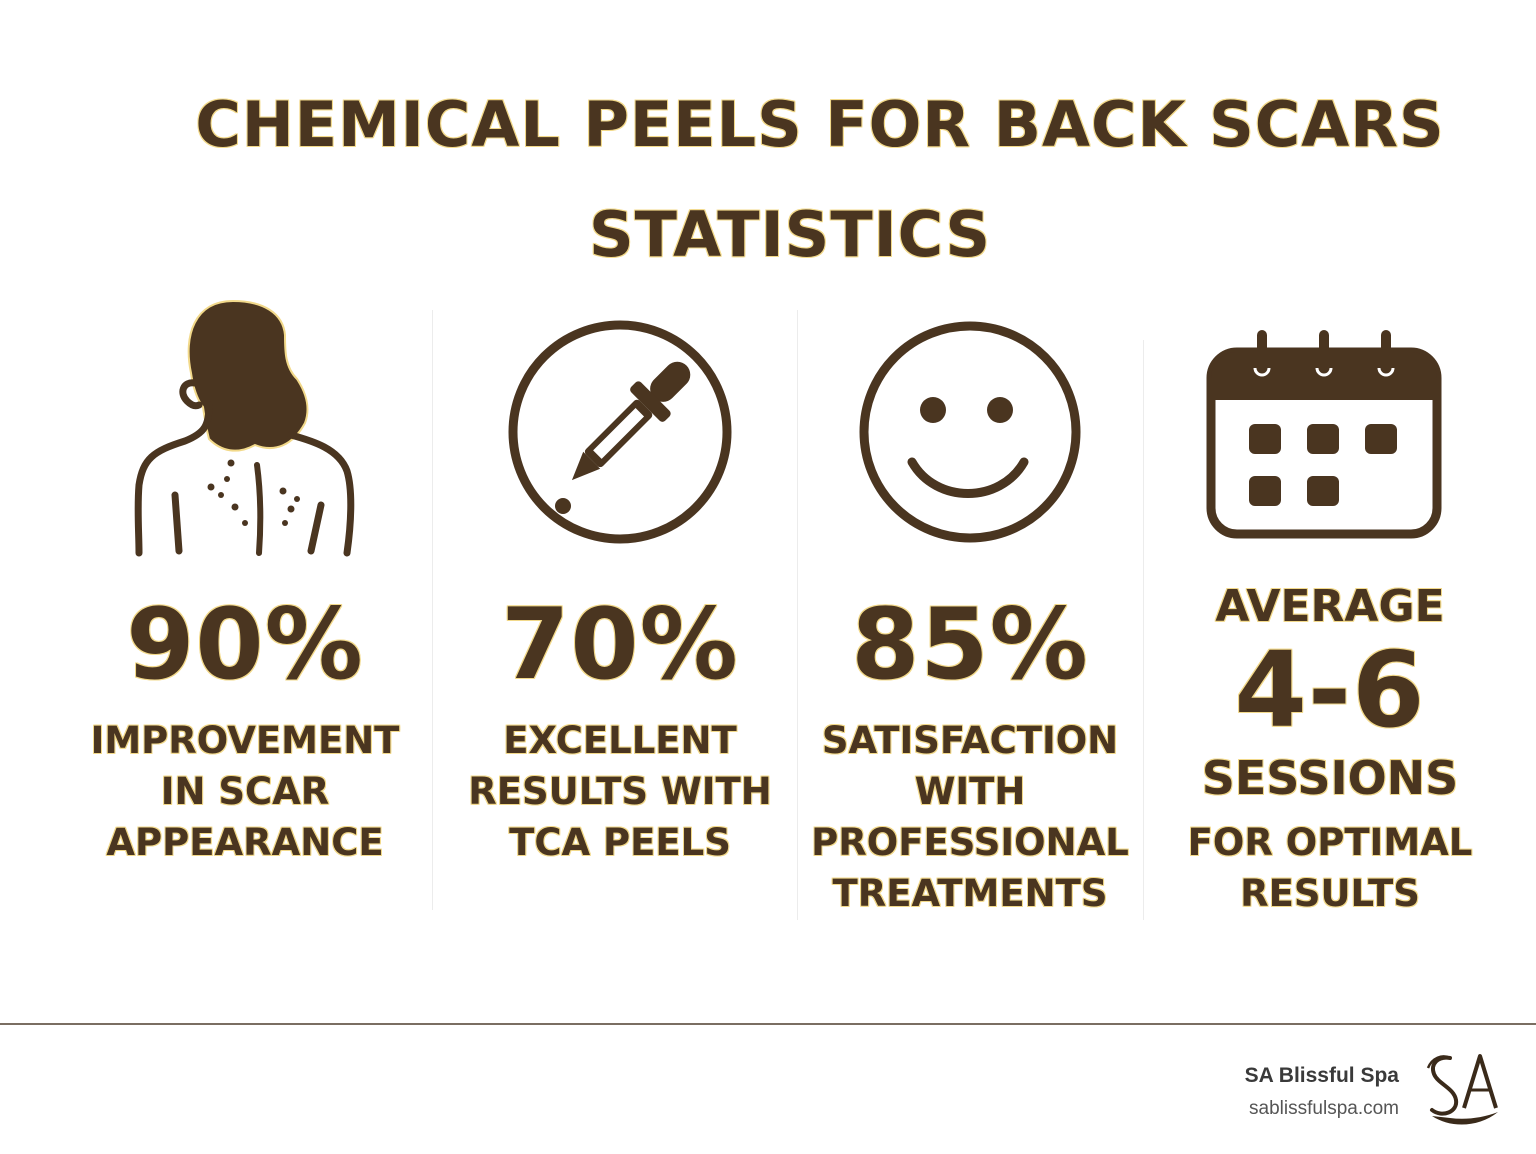 The width and height of the screenshot is (1536, 1154). I want to click on stat-description-line: TREATMENTS, so click(970, 893).